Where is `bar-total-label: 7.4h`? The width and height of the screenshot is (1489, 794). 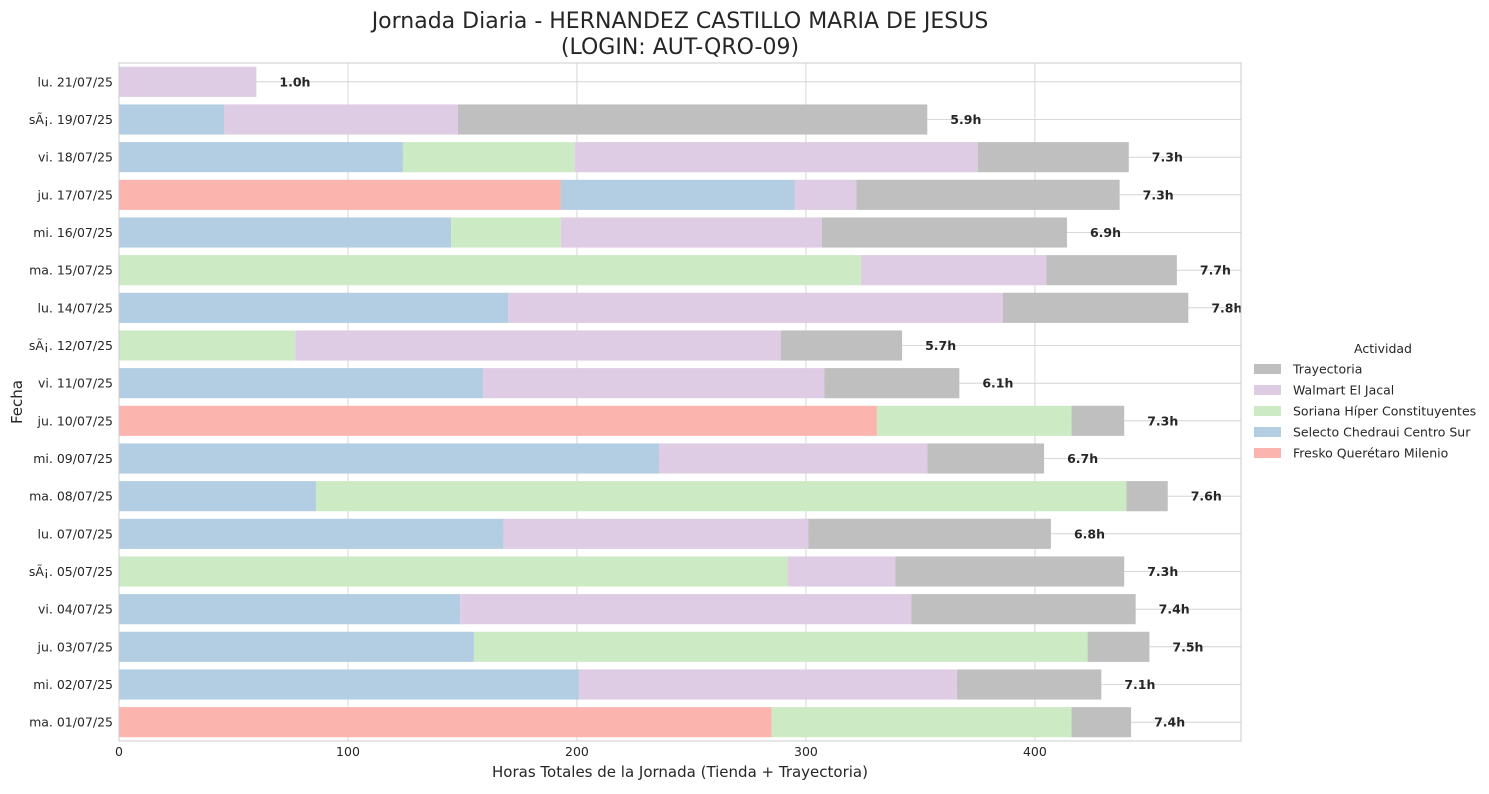 bar-total-label: 7.4h is located at coordinates (1174, 609).